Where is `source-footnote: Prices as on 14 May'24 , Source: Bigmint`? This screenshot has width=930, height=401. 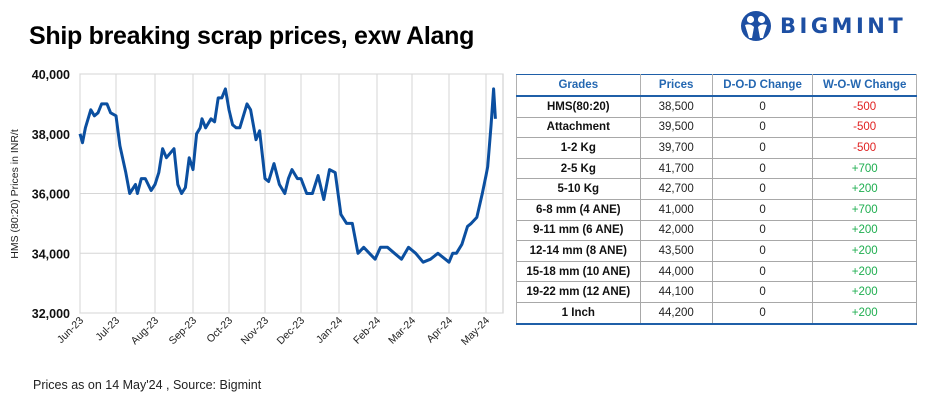 source-footnote: Prices as on 14 May'24 , Source: Bigmint is located at coordinates (147, 385).